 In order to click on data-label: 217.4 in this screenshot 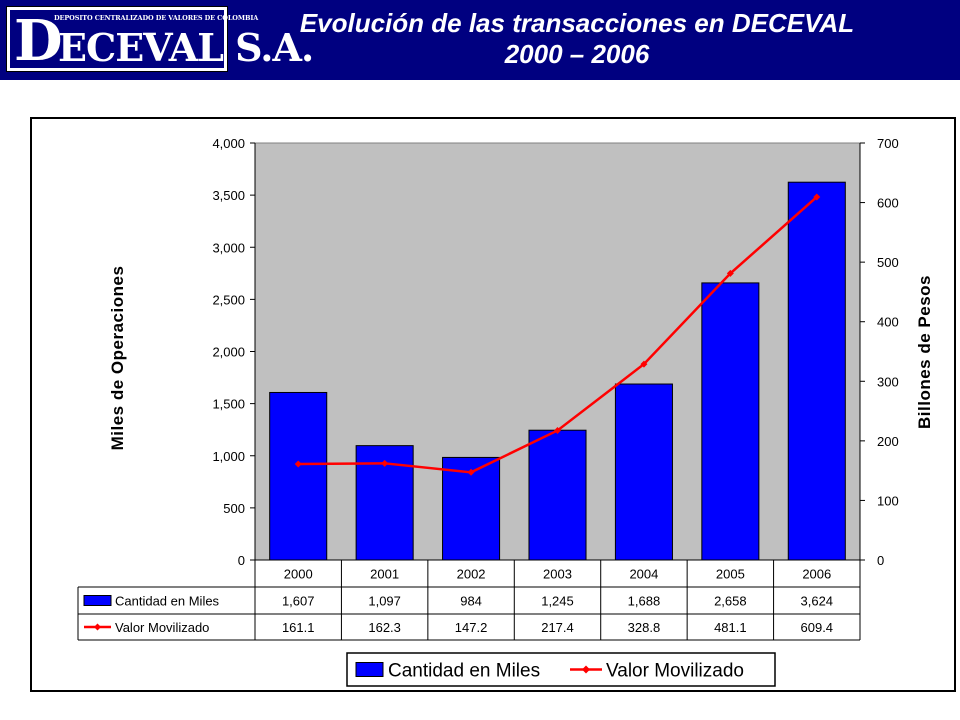, I will do `click(557, 627)`.